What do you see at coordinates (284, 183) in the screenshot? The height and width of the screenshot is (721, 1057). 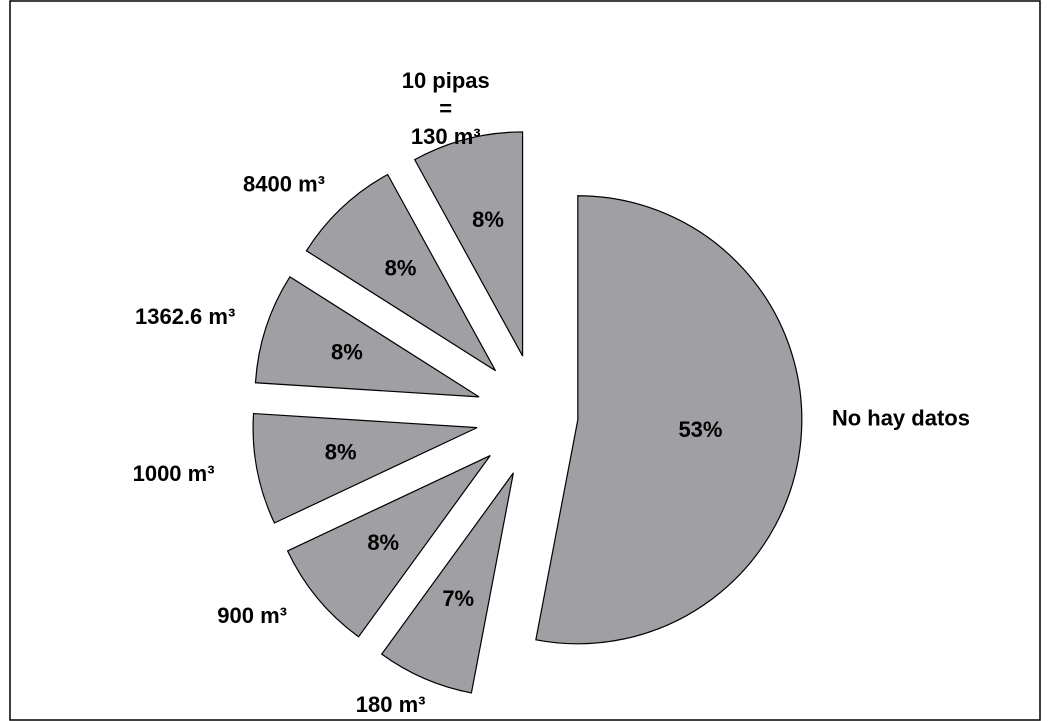 I see `category-label: 8400 m³` at bounding box center [284, 183].